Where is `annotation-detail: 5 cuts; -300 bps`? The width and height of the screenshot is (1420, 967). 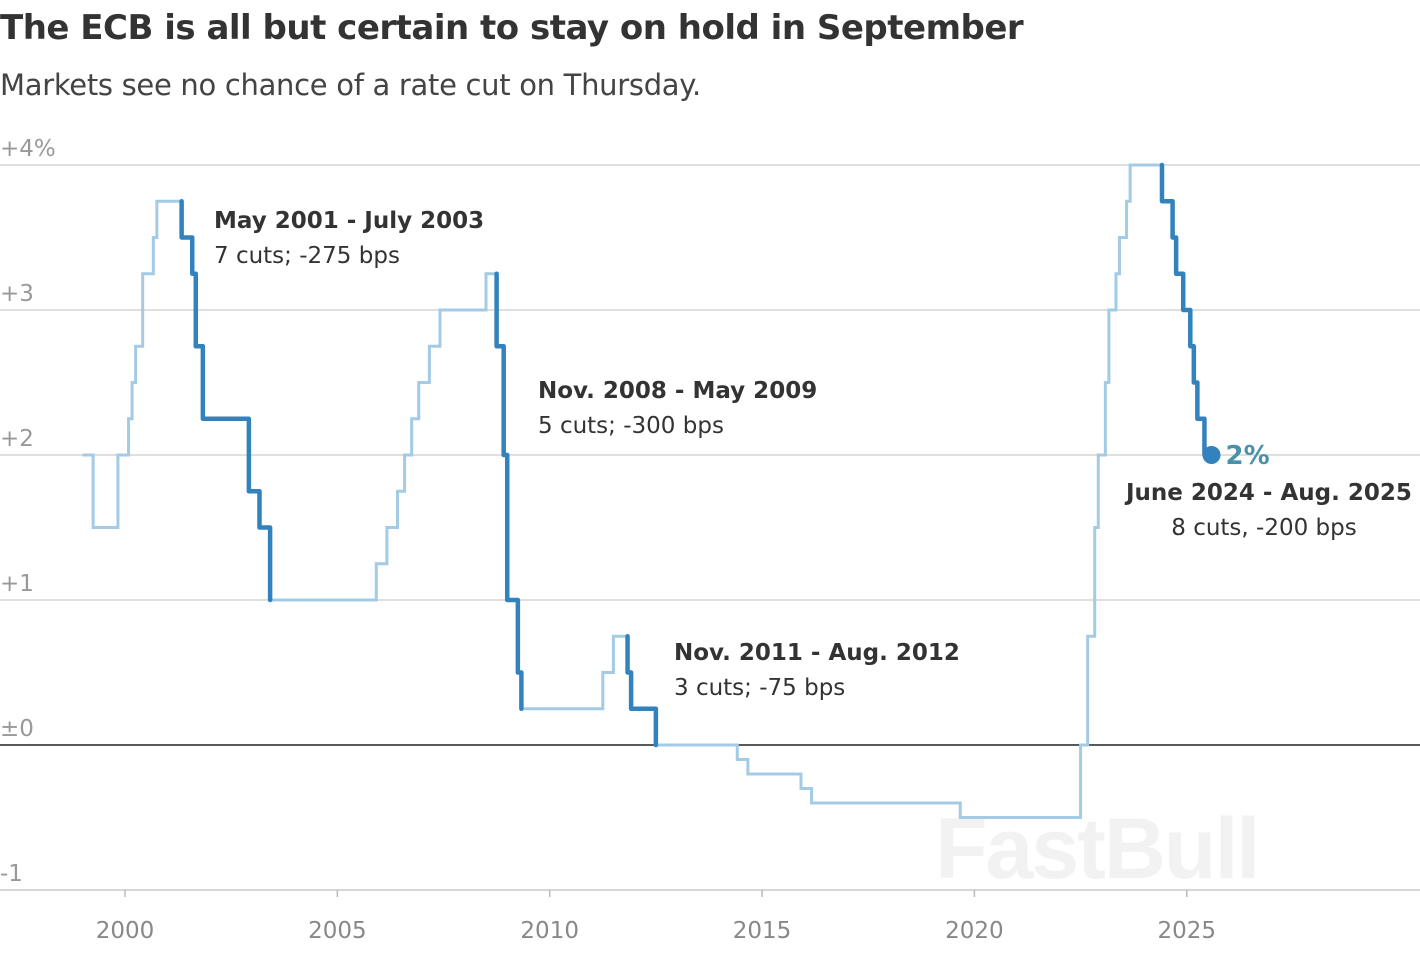
annotation-detail: 5 cuts; -300 bps is located at coordinates (631, 426).